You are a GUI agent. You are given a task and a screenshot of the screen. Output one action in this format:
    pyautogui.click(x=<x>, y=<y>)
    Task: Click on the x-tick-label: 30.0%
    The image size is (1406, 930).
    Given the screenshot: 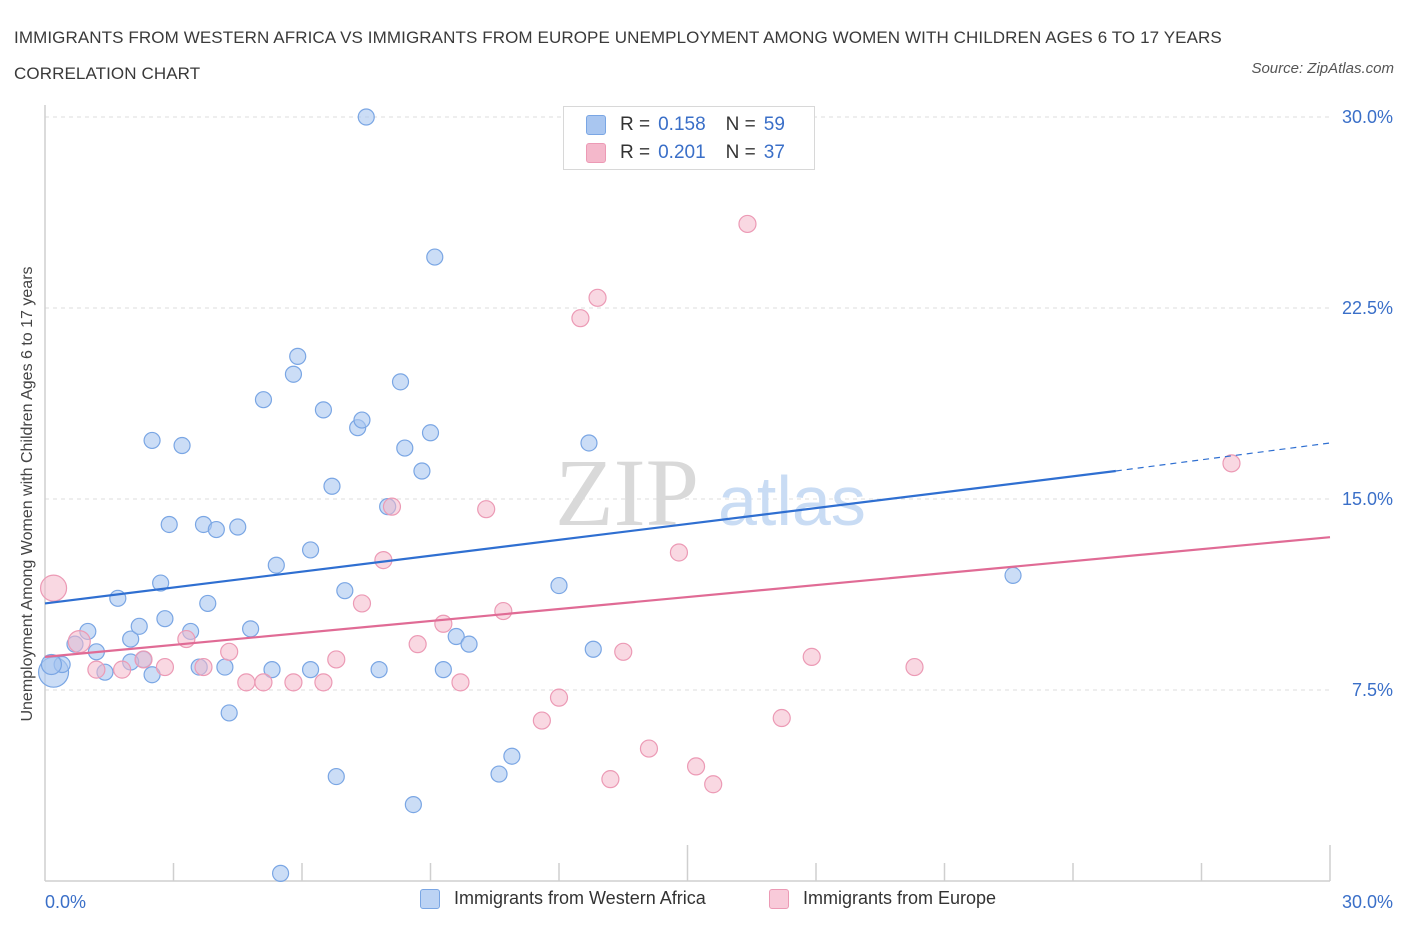 What is the action you would take?
    pyautogui.click(x=1367, y=902)
    